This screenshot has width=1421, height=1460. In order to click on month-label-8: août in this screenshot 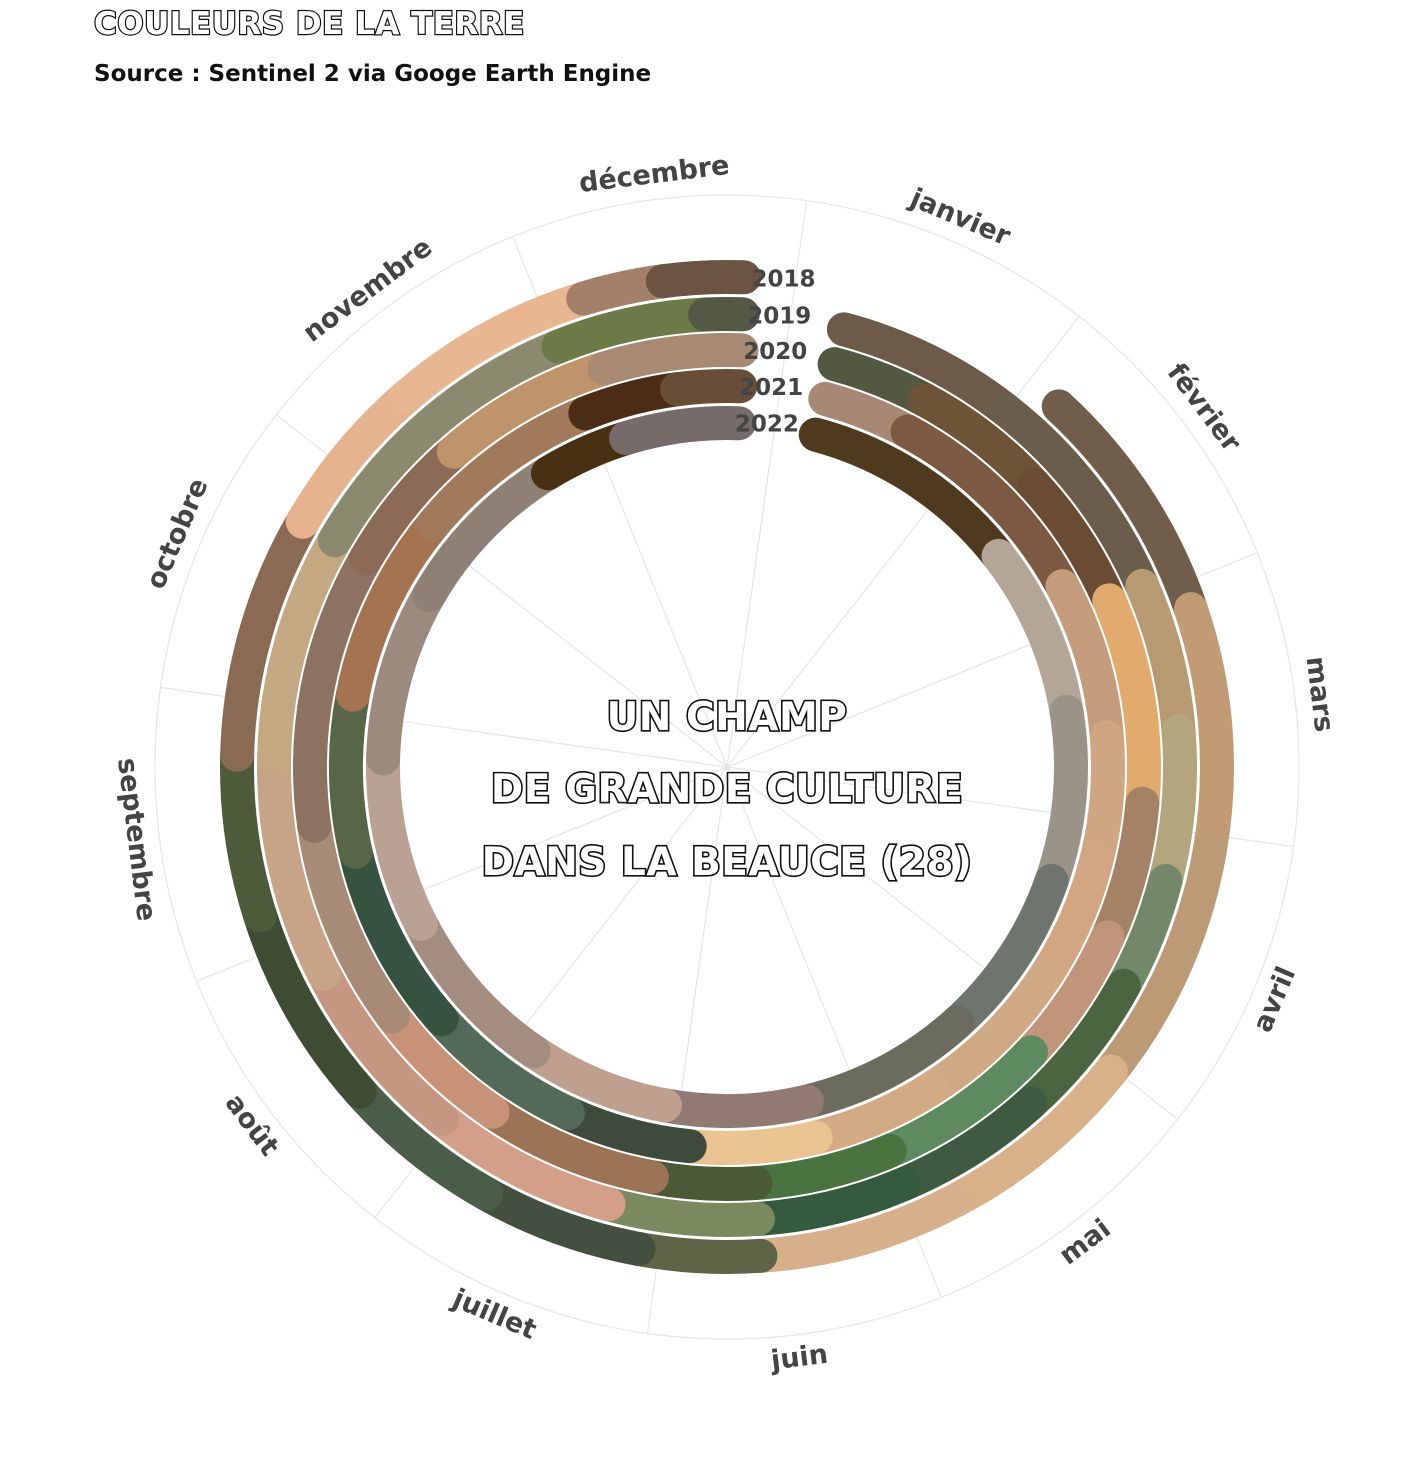, I will do `click(252, 1125)`.